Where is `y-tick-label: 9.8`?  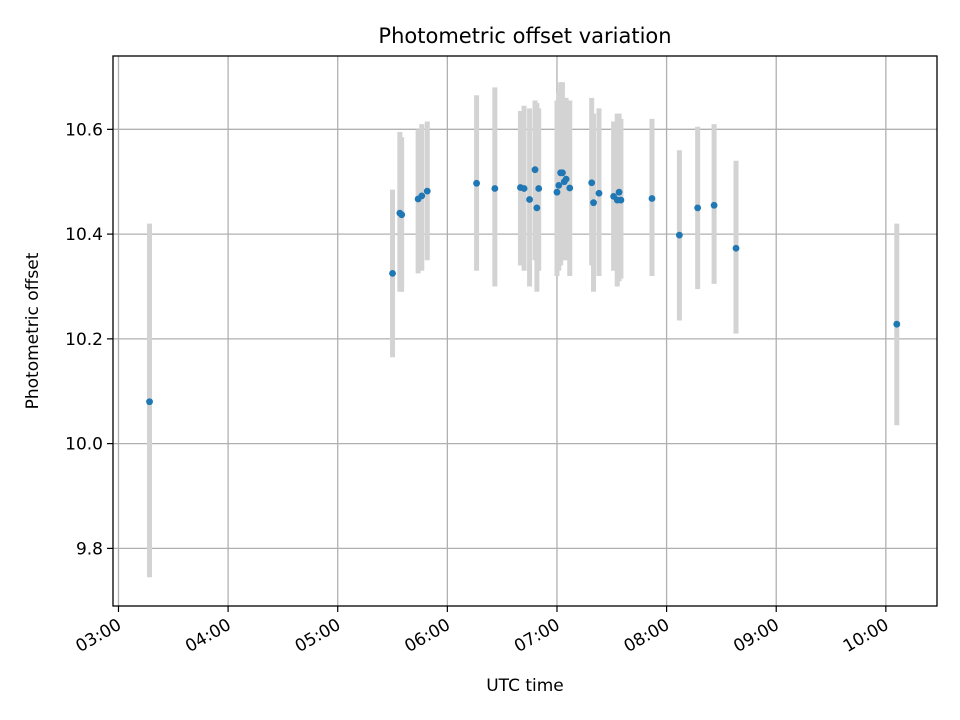 y-tick-label: 9.8 is located at coordinates (89, 549).